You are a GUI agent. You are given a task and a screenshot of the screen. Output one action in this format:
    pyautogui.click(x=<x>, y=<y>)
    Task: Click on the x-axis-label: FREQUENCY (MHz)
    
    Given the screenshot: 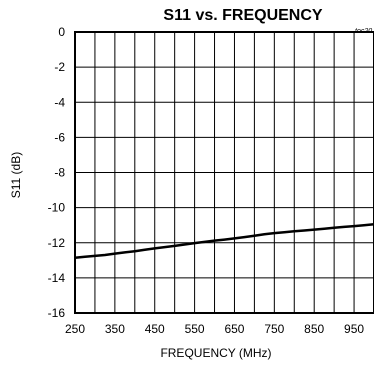 What is the action you would take?
    pyautogui.click(x=215, y=353)
    